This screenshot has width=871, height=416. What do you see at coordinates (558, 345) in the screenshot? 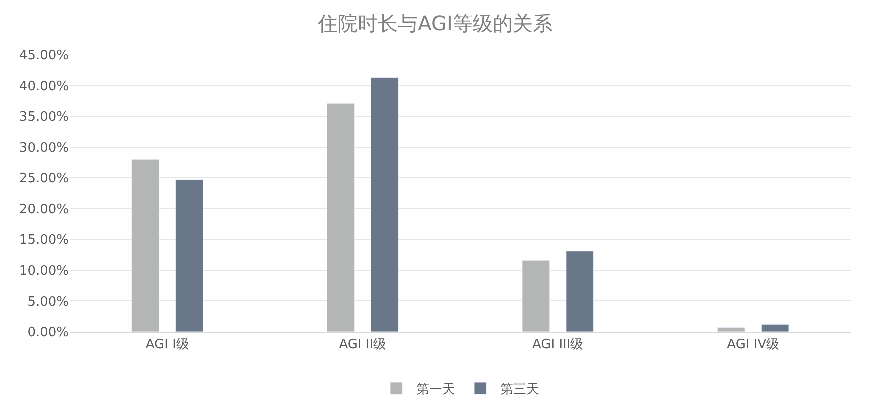
I see `x-tick-label: AGI III级` at bounding box center [558, 345].